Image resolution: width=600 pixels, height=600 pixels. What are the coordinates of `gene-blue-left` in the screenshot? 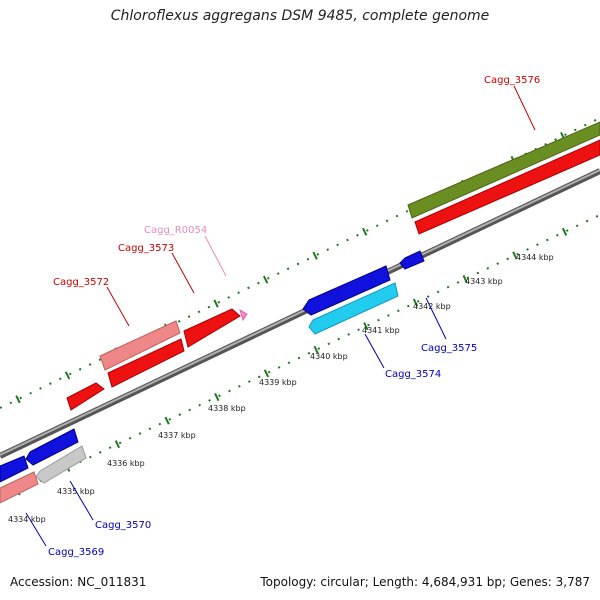 It's located at (52, 447).